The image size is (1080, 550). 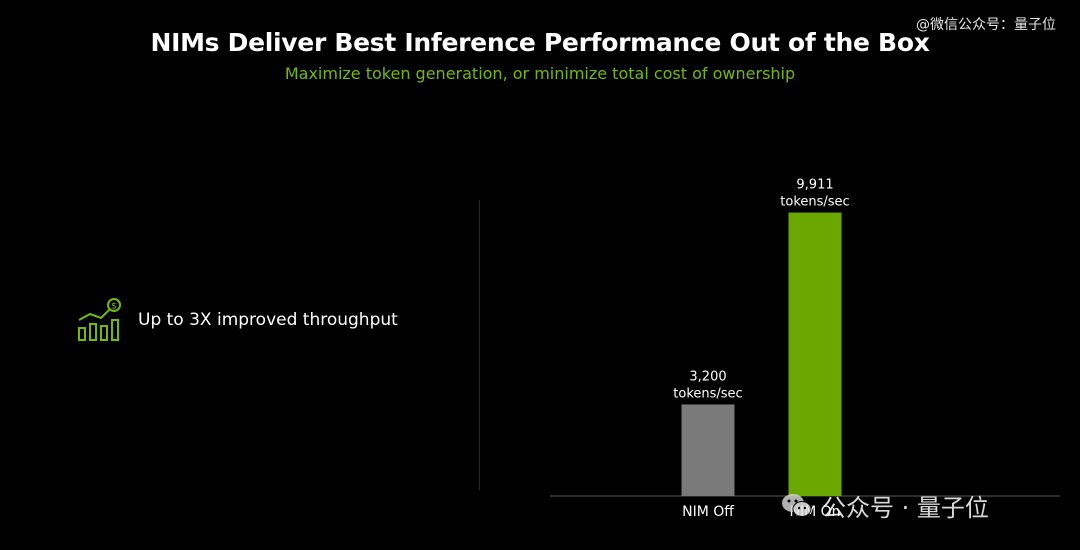 I want to click on watermark-bottom: 公众号 · 量子位, so click(x=884, y=505).